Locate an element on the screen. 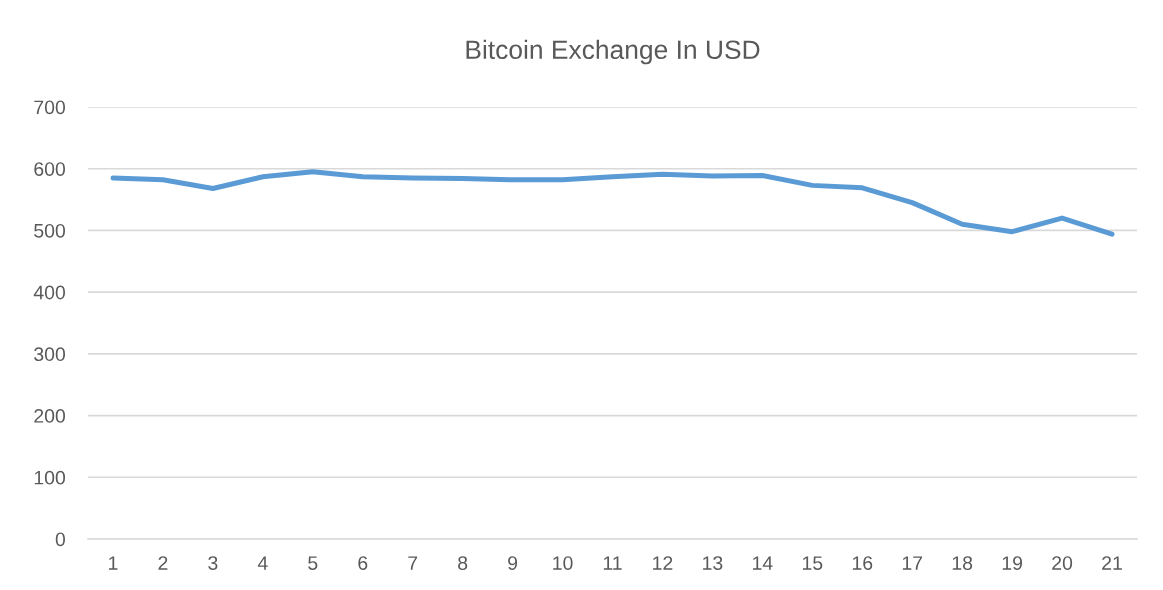 Image resolution: width=1163 pixels, height=590 pixels. x-tick-label: 2 is located at coordinates (163, 563).